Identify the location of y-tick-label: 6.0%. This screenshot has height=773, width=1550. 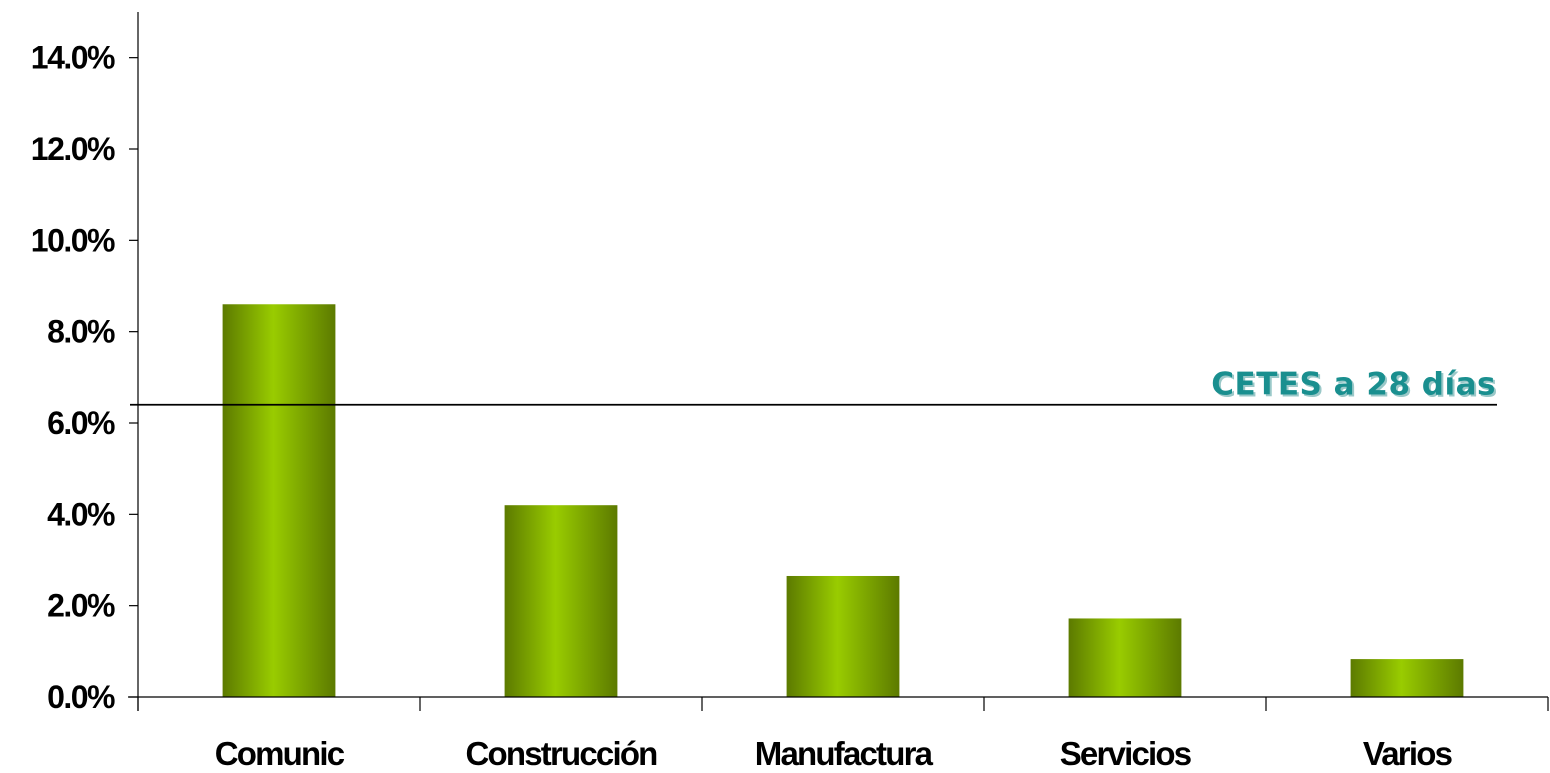
(81, 423).